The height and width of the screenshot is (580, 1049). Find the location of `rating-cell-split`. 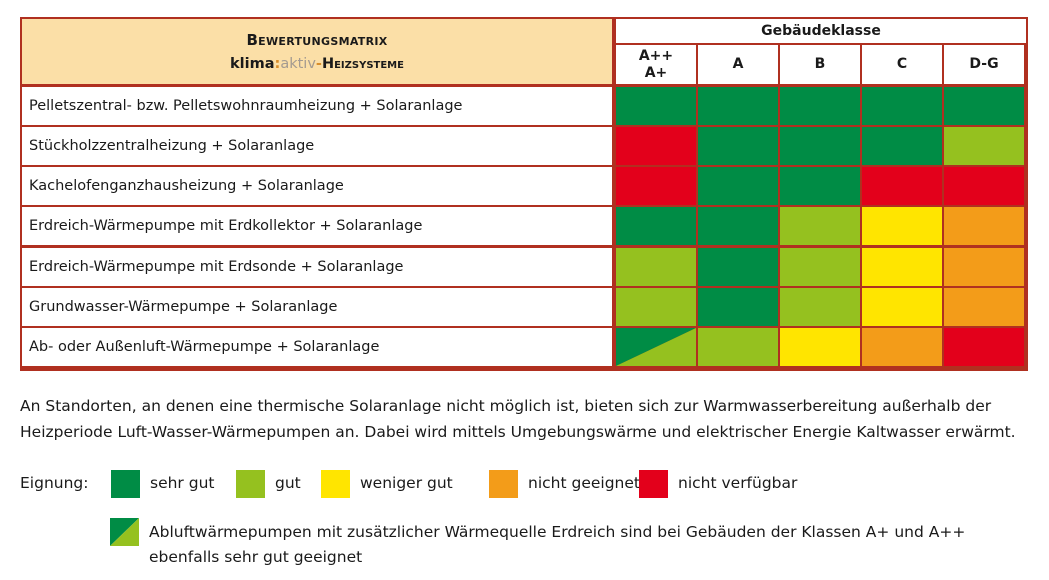

rating-cell-split is located at coordinates (656, 347).